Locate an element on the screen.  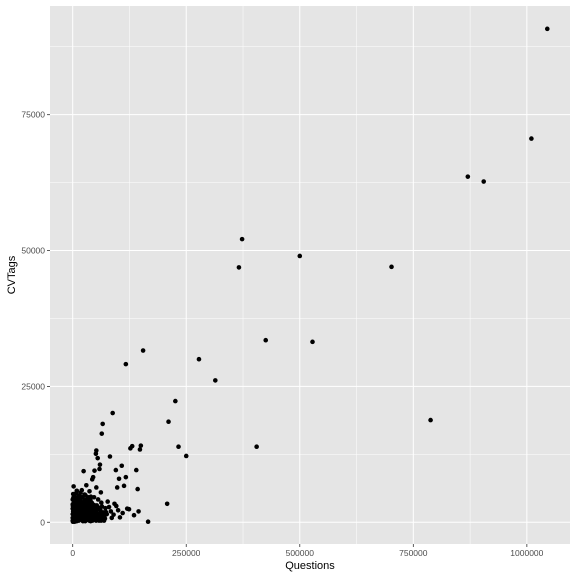
x-tick-label: 0 is located at coordinates (72, 553).